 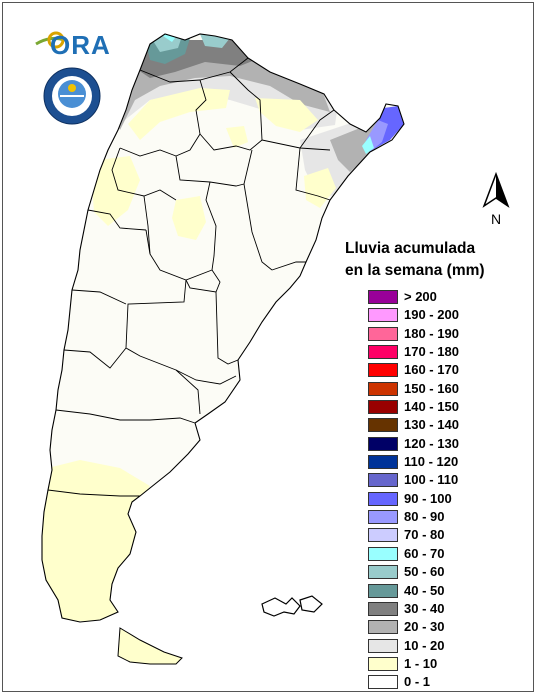 What do you see at coordinates (150, 646) in the screenshot?
I see `tierra-del-fuego` at bounding box center [150, 646].